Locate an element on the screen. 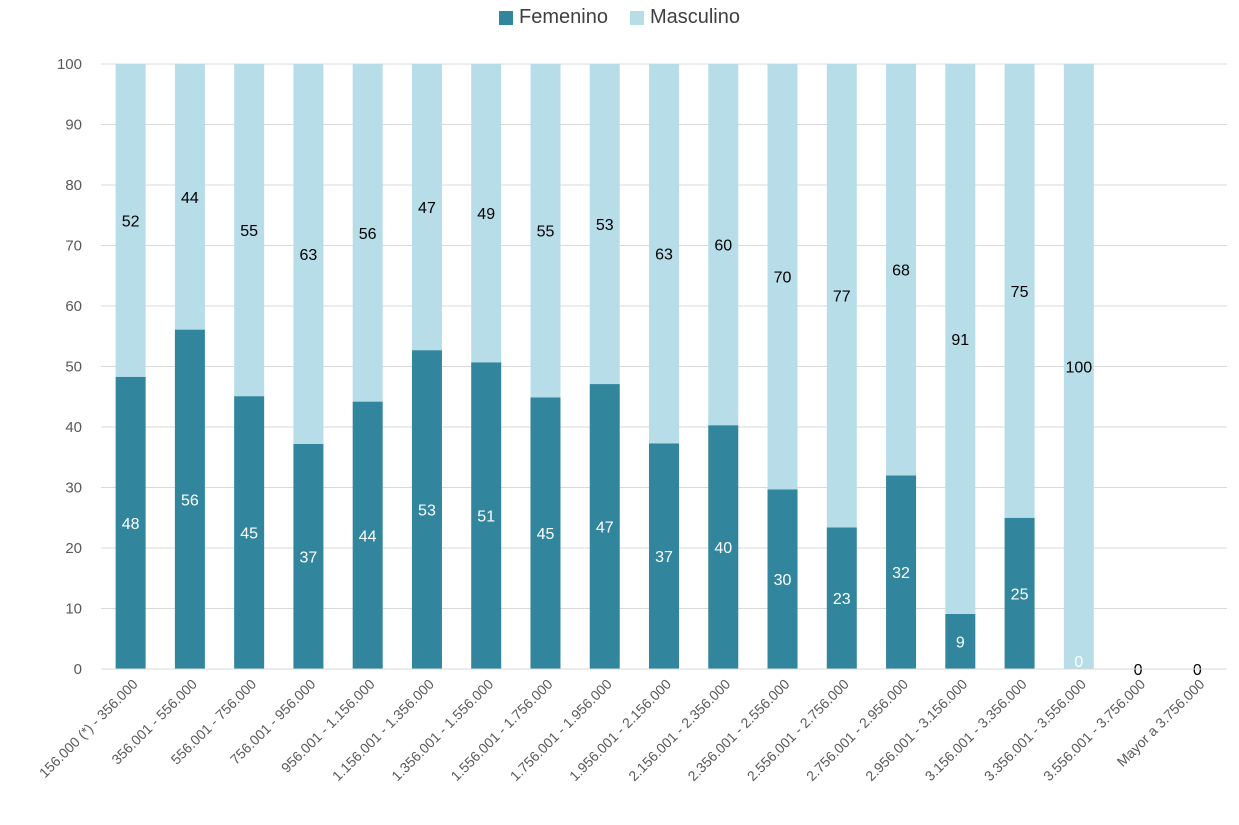 The image size is (1239, 825). y-tick-label: 90 is located at coordinates (73, 125).